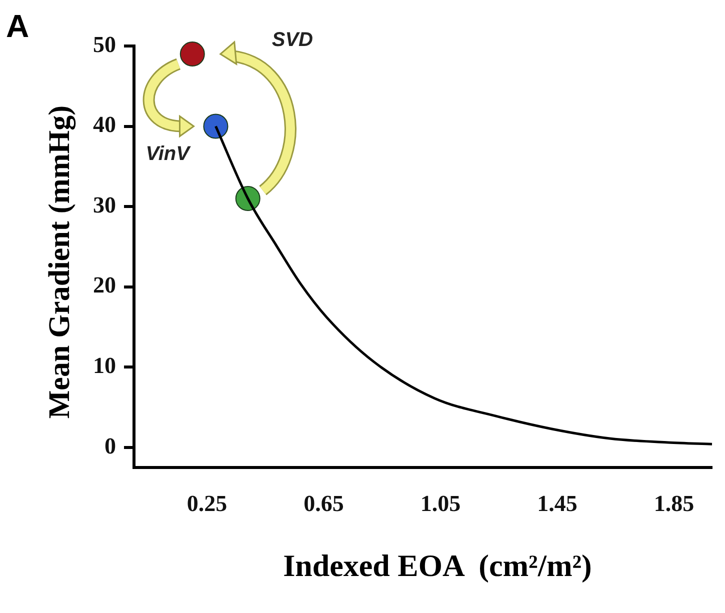 This screenshot has width=725, height=613. Describe the element at coordinates (104, 205) in the screenshot. I see `y-tick-label: 30` at that location.